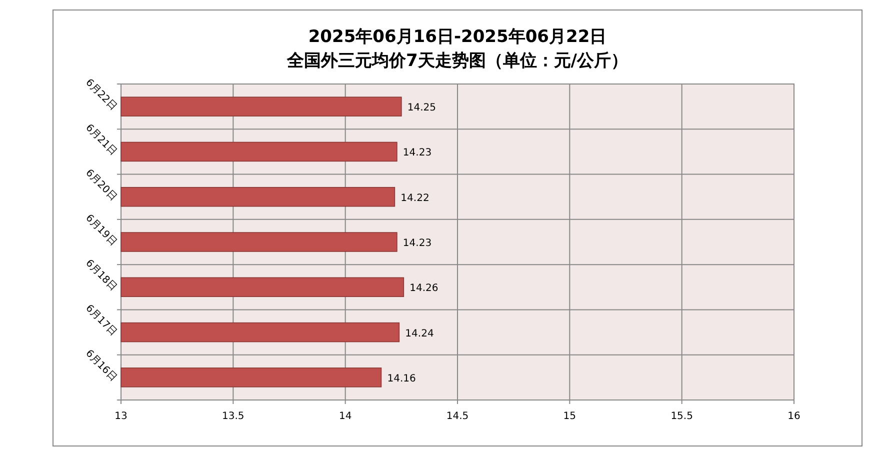  I want to click on data-label: 14.26, so click(424, 288).